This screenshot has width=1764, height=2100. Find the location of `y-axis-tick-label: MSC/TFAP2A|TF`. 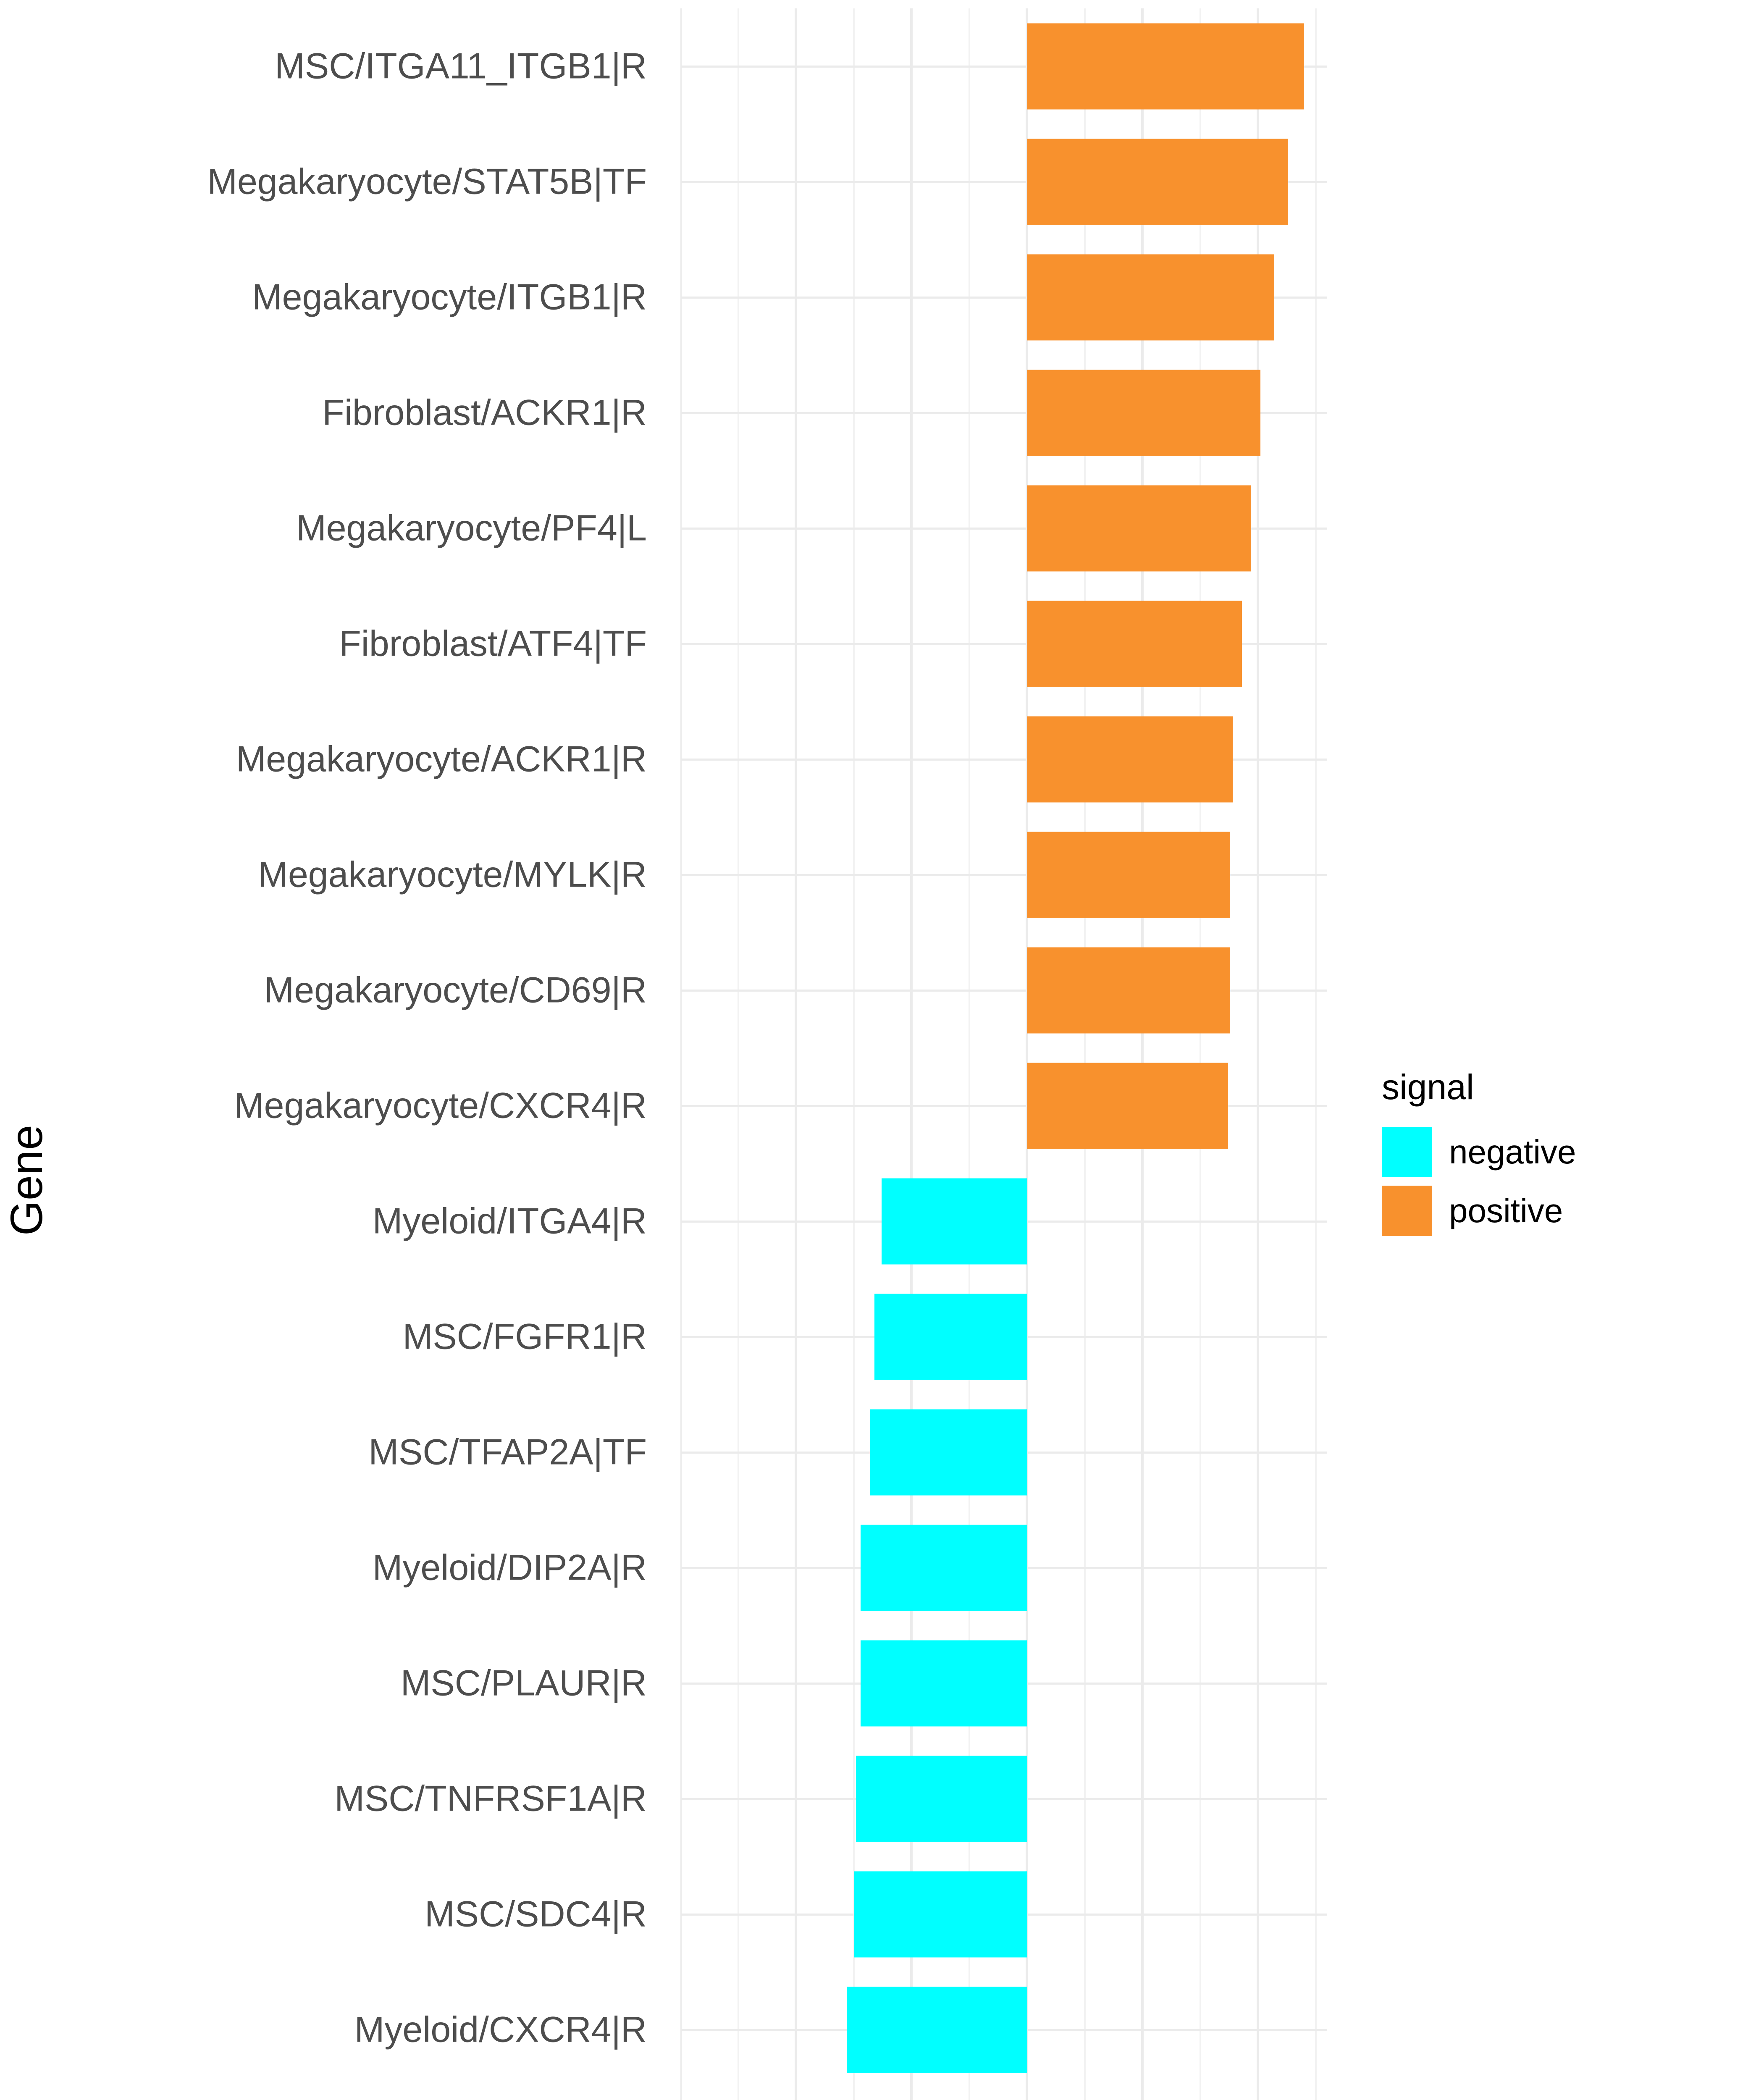

y-axis-tick-label: MSC/TFAP2A|TF is located at coordinates (507, 1452).